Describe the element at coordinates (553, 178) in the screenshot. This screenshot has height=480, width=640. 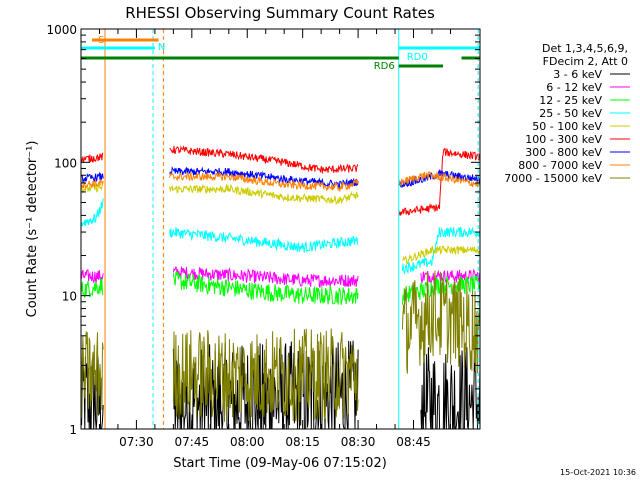
I see `legend-label: 7000 - 15000 keV` at that location.